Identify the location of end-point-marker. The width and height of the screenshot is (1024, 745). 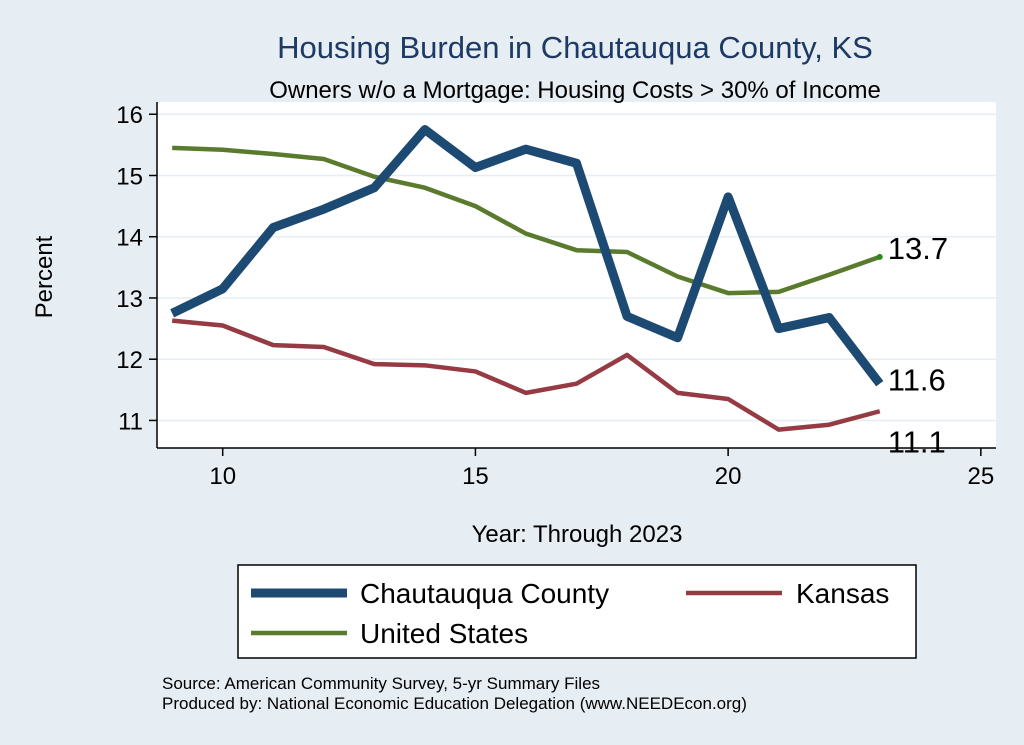
(879, 256).